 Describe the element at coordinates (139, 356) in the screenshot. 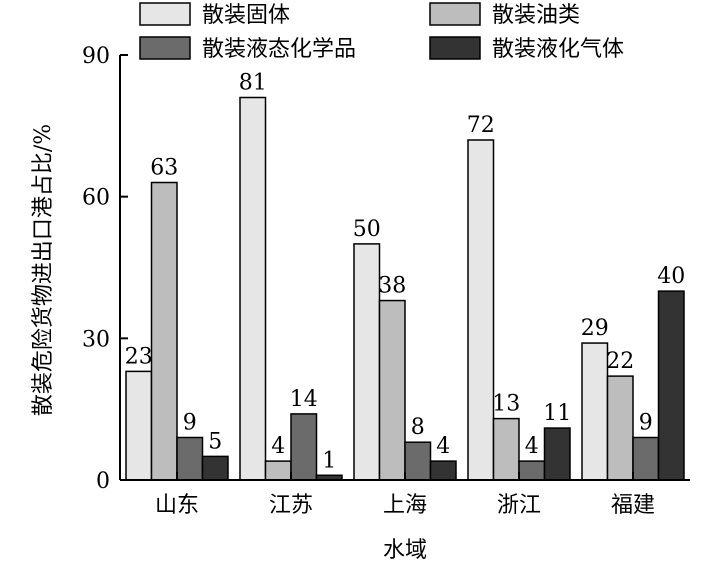

I see `data-label: 23` at that location.